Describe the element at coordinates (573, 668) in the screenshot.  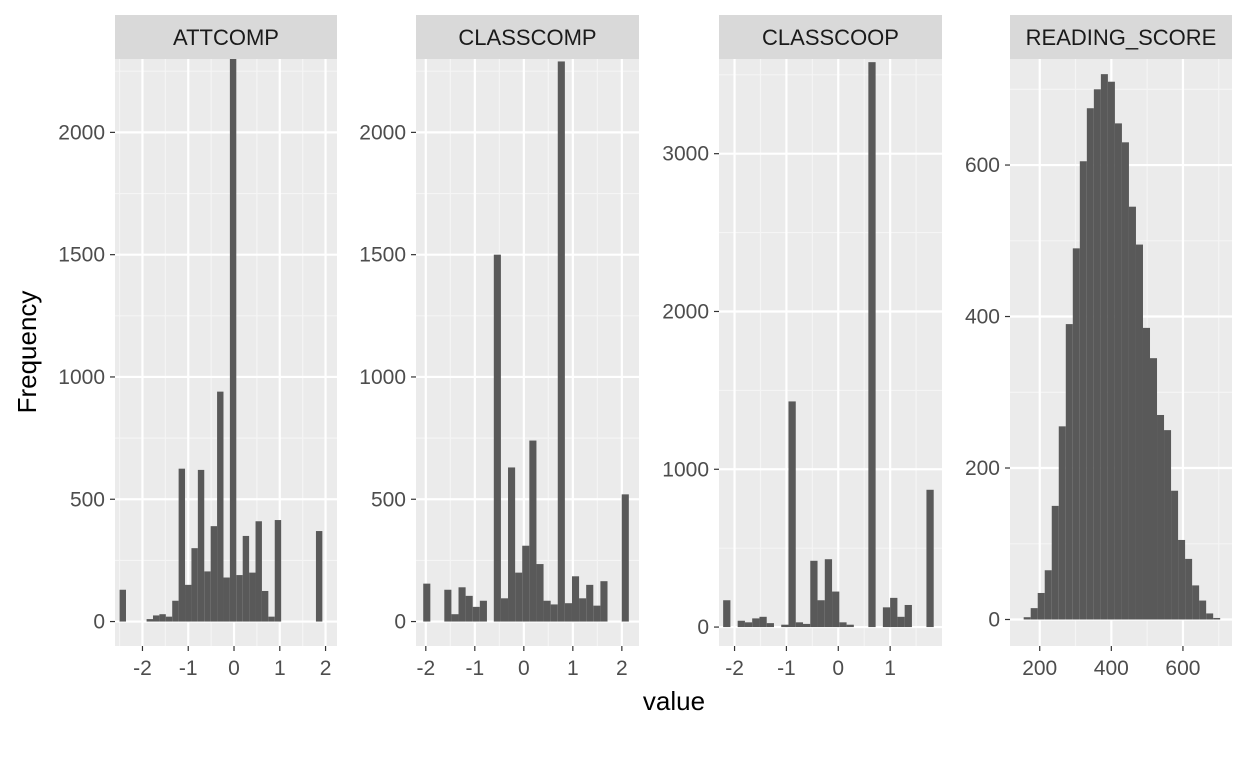
I see `panel-classcomp-x-tick-label: 1` at that location.